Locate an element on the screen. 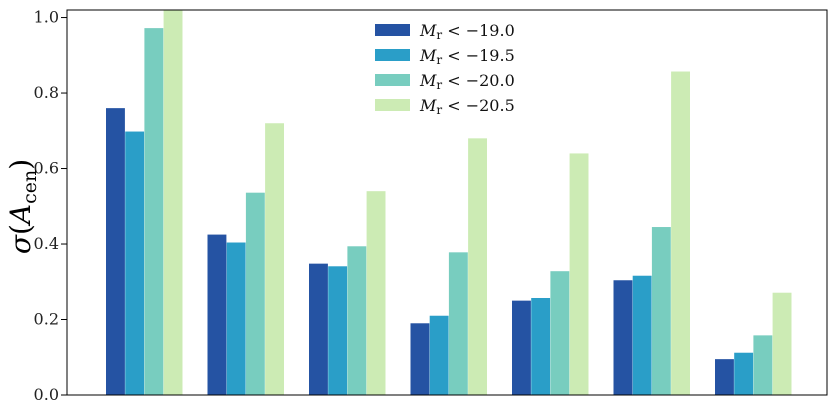 Image resolution: width=830 pixels, height=408 pixels. bar-series2-group4 is located at coordinates (439, 355).